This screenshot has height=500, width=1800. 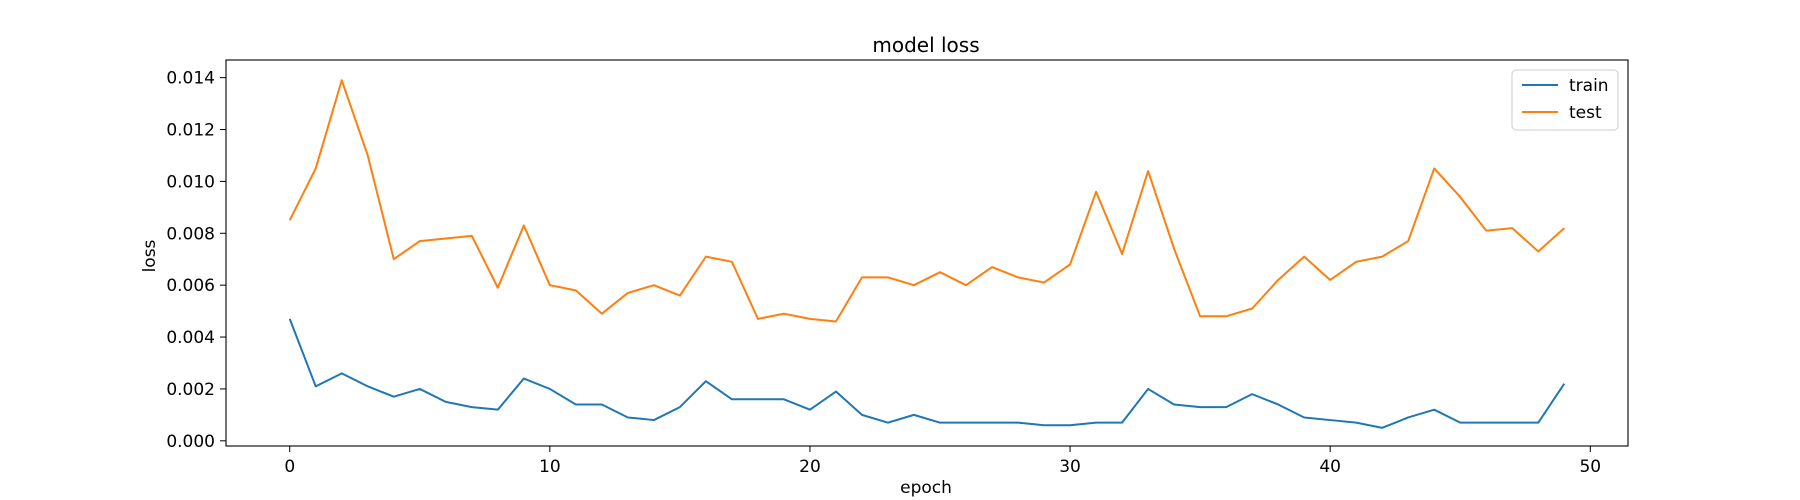 I want to click on x-tick-label: 20, so click(x=810, y=467).